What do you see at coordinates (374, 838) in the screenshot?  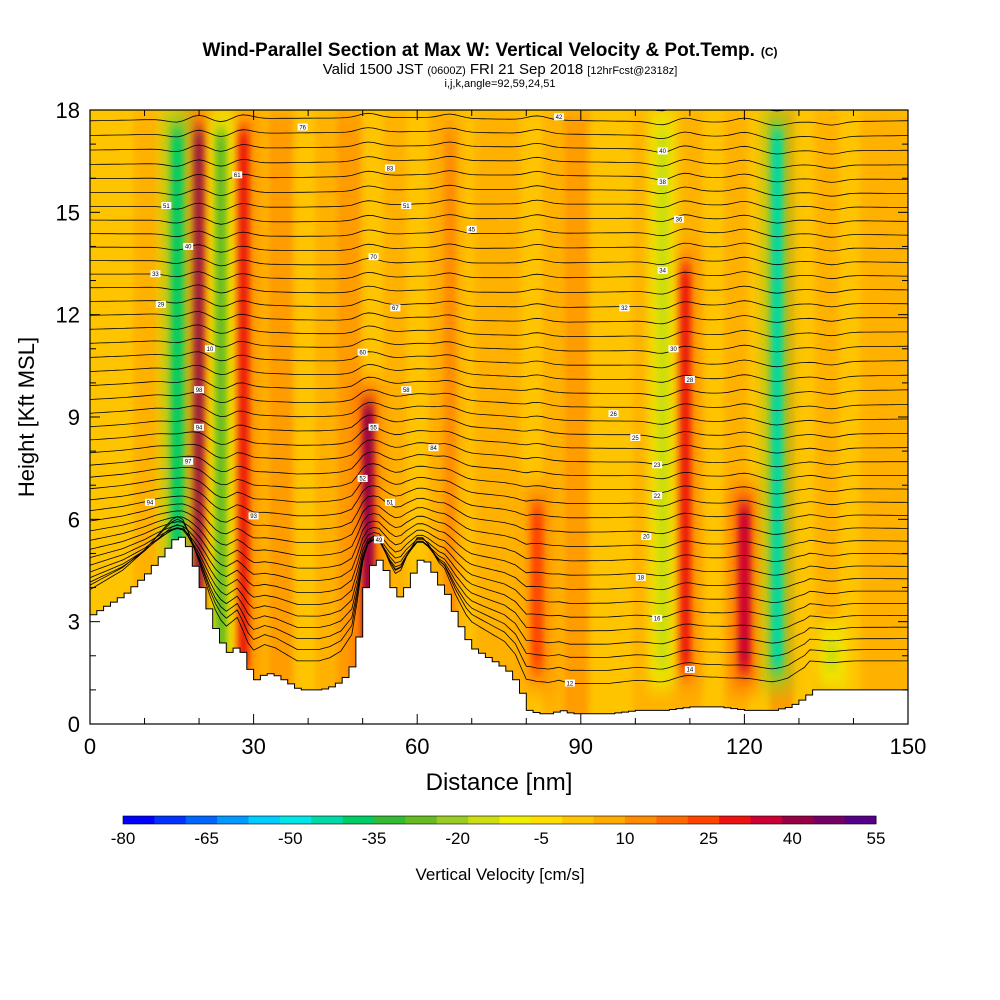 I see `colorbar-tick-label: -35` at bounding box center [374, 838].